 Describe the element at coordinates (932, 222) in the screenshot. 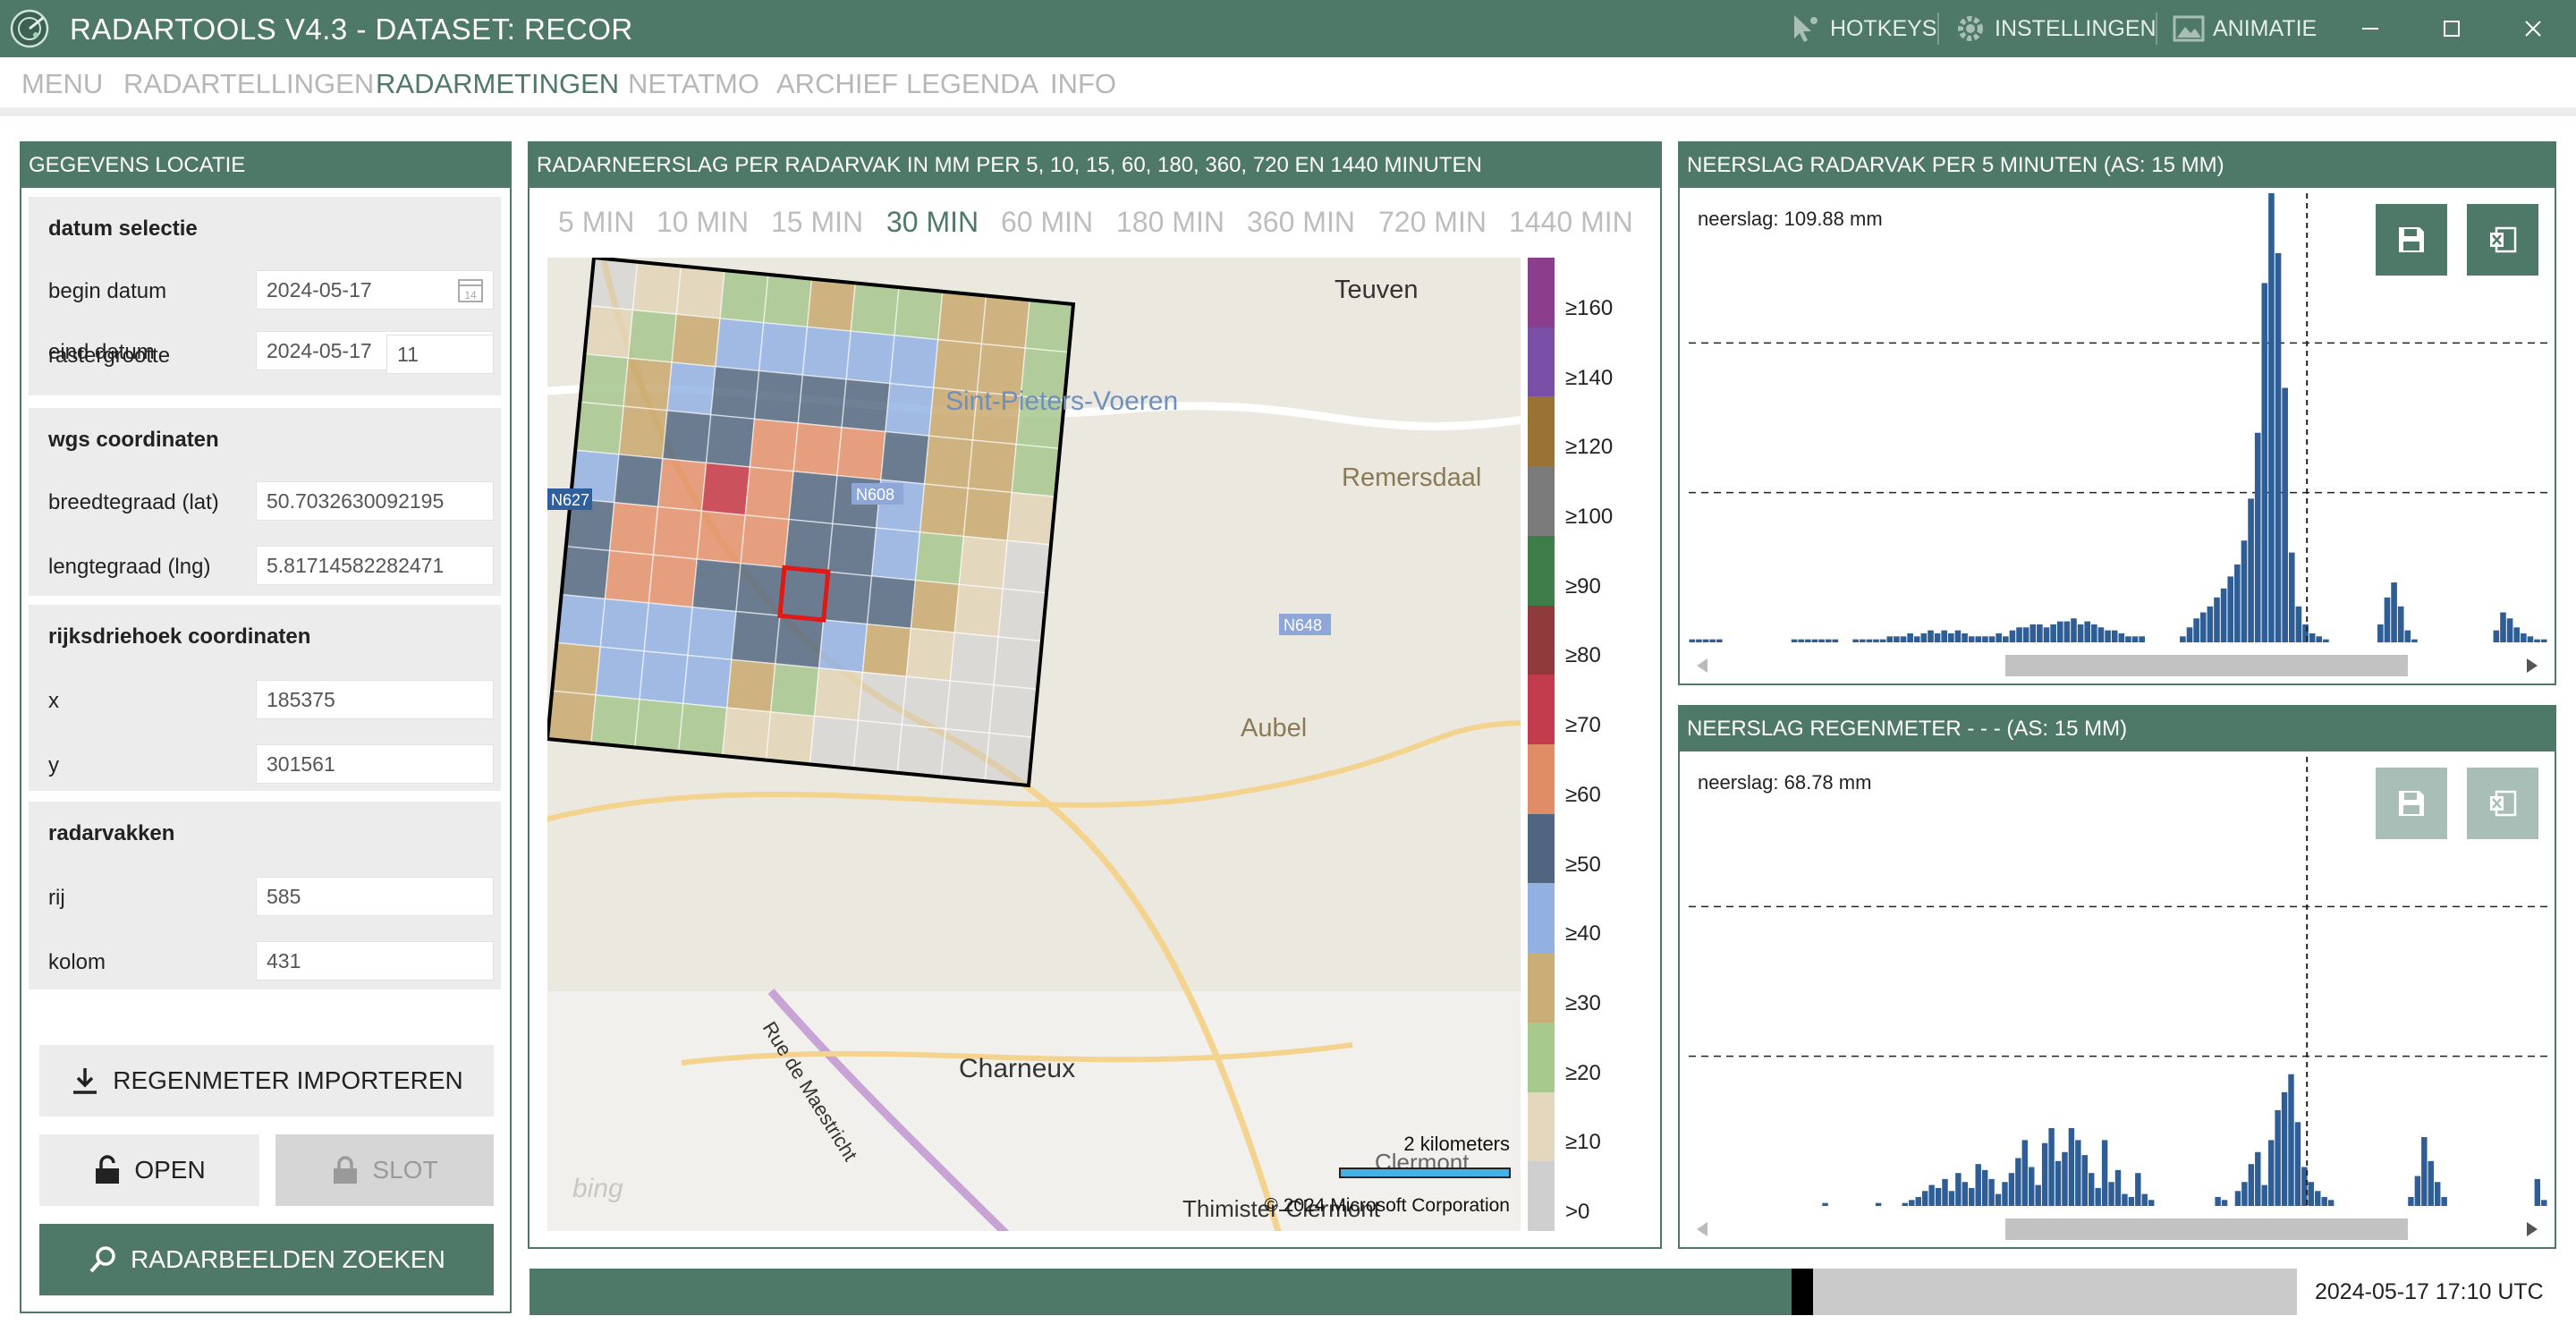

I see `tab-30-min: 30 MIN` at that location.